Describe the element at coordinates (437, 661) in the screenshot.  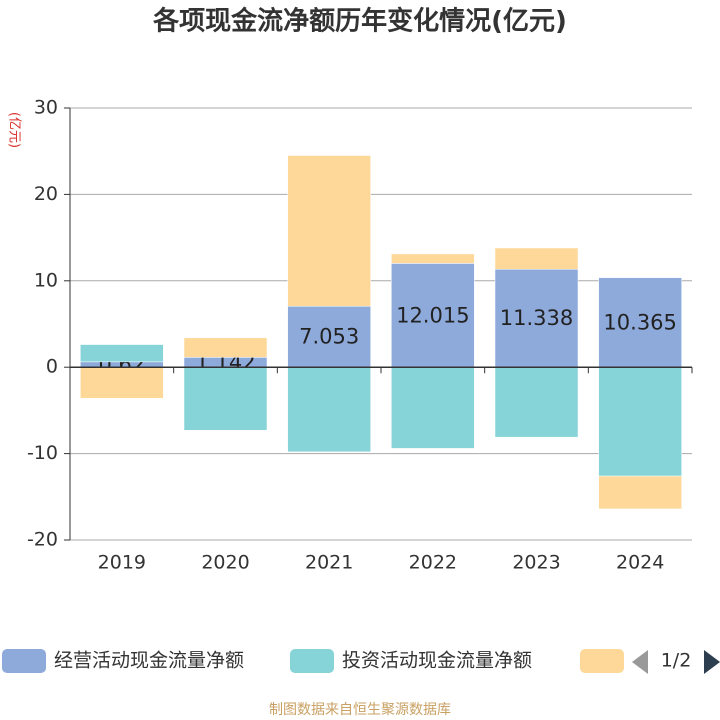
I see `legend-label: 投资活动现金流量净额` at that location.